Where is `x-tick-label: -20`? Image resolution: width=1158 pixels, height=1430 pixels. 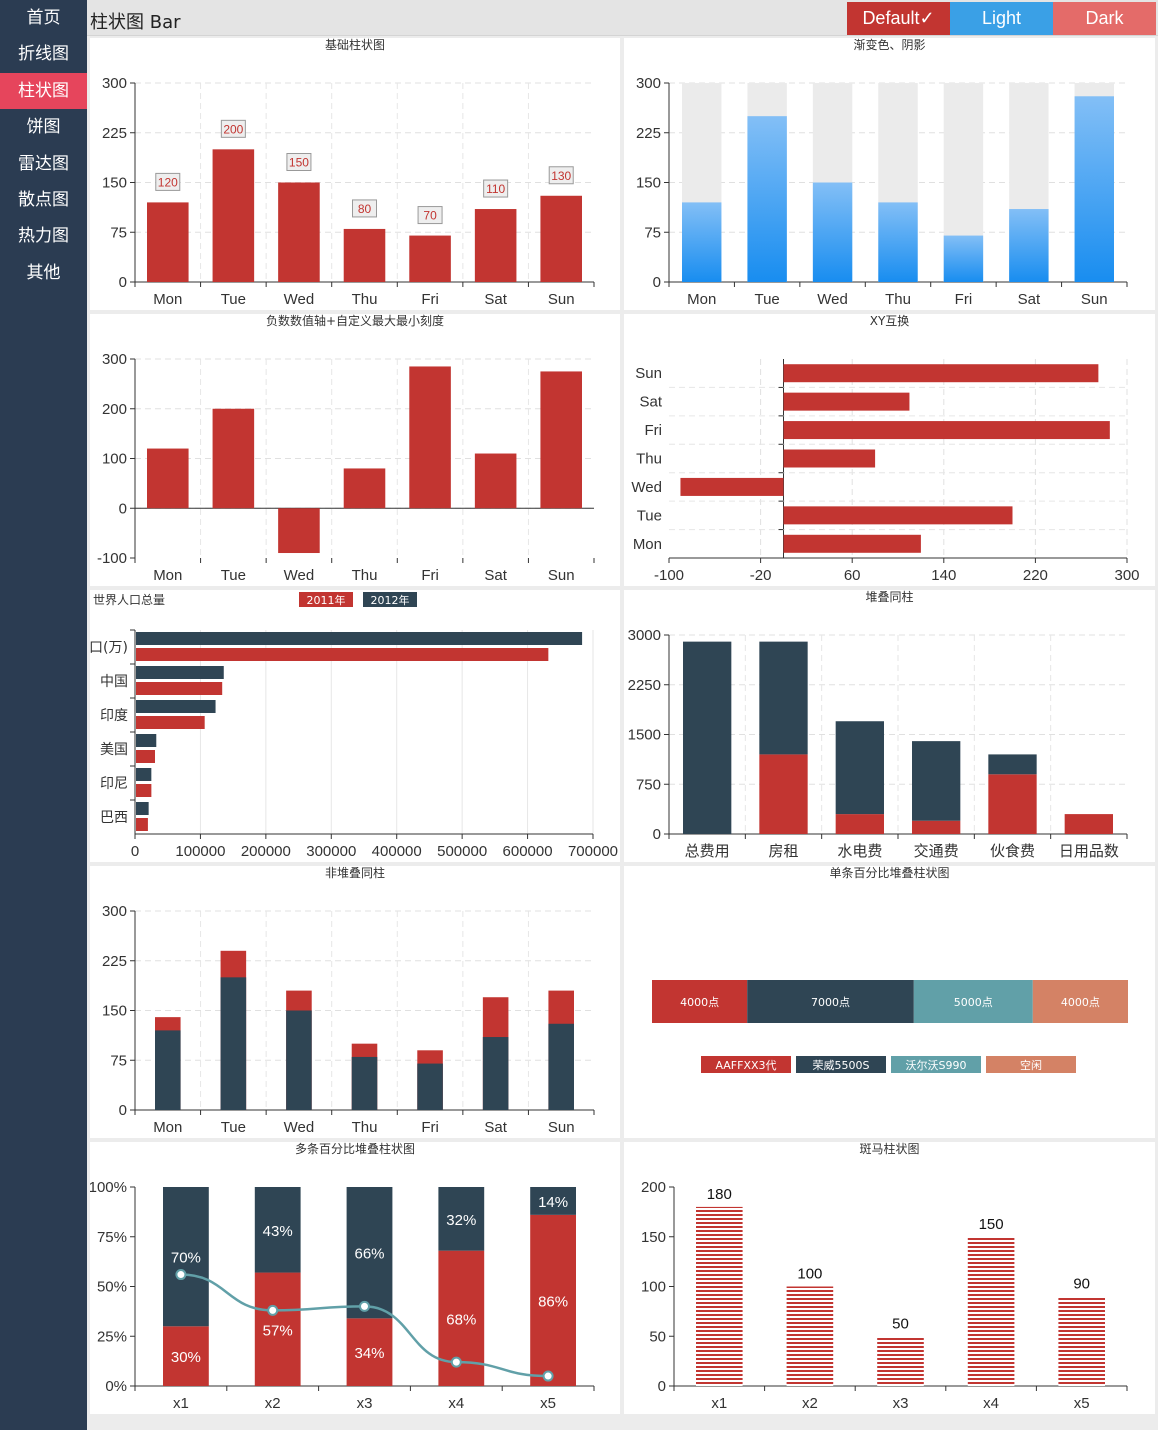
x-tick-label: -20 is located at coordinates (761, 575).